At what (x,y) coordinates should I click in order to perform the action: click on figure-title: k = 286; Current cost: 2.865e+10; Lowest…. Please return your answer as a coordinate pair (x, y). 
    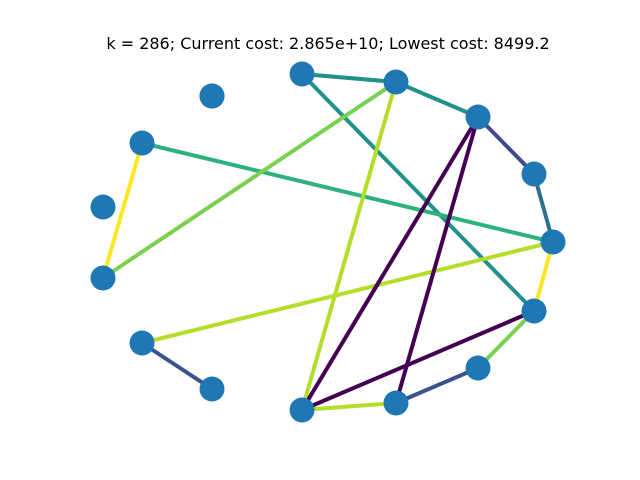
    Looking at the image, I should click on (327, 43).